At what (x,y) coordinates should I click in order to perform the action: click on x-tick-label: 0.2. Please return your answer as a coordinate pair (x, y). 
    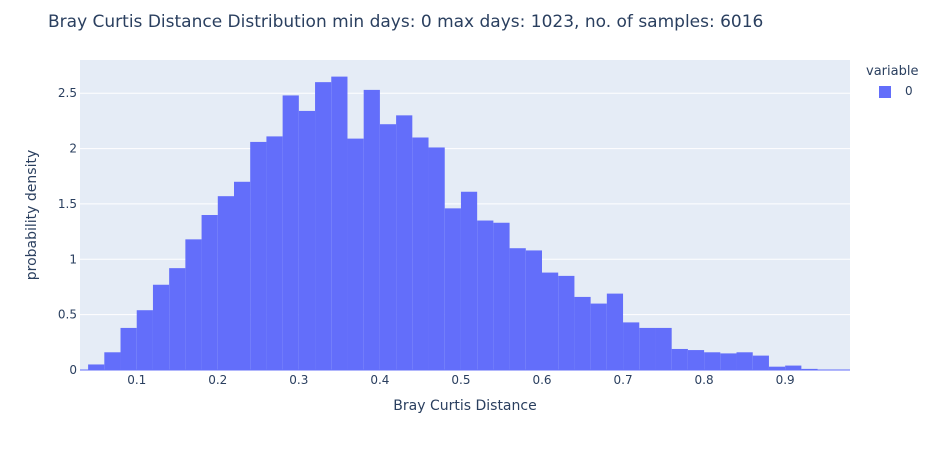
    Looking at the image, I should click on (217, 380).